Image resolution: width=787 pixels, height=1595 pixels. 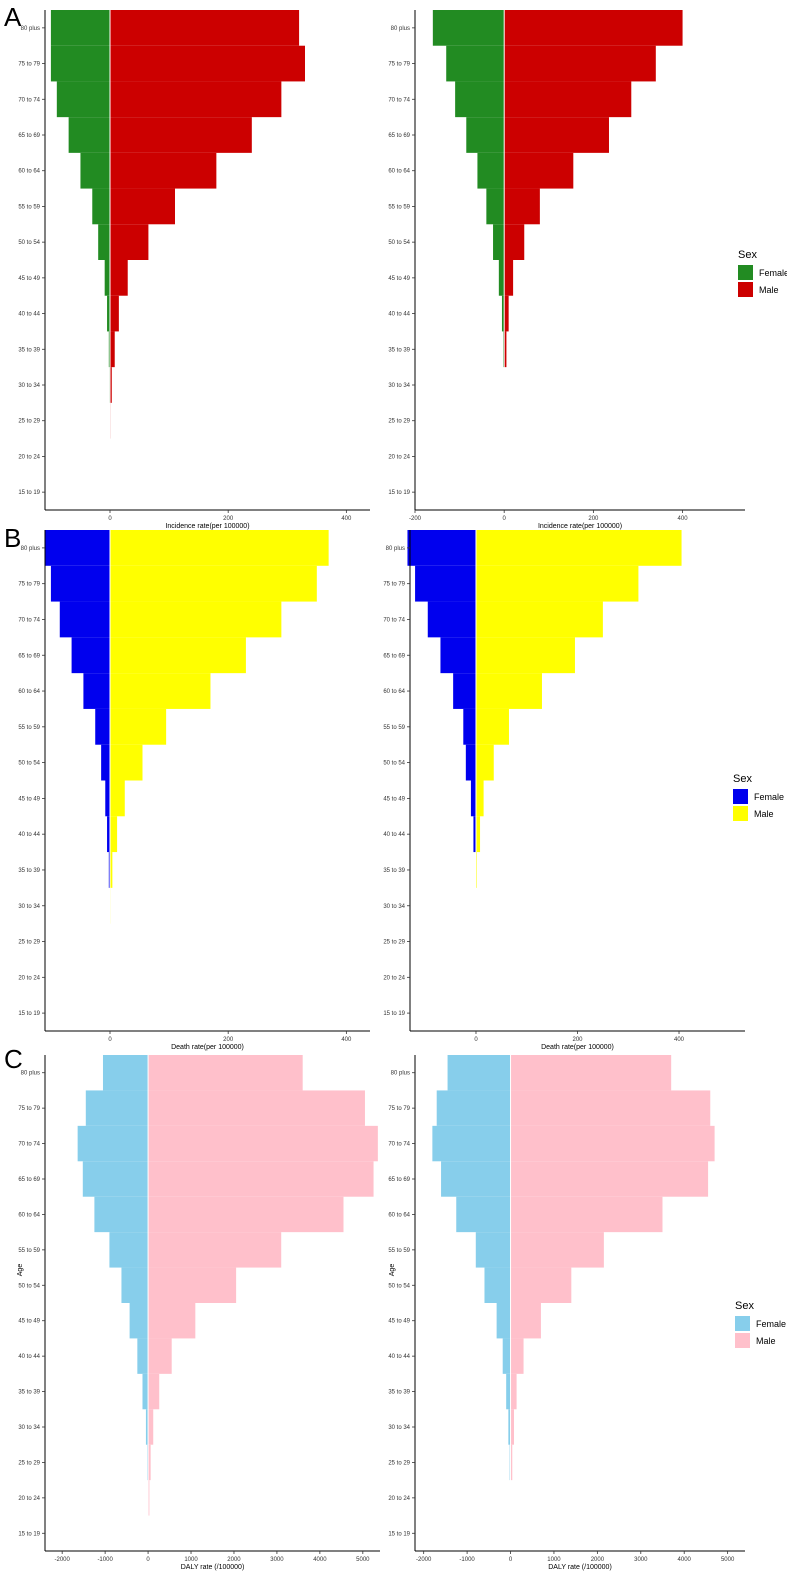 What do you see at coordinates (762, 273) in the screenshot?
I see `legend-a: Sex Female Male` at bounding box center [762, 273].